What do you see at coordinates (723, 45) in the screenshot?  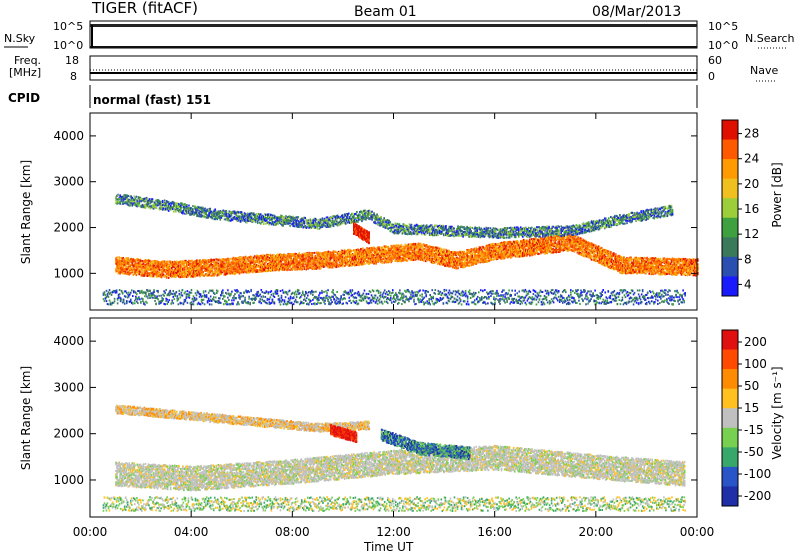 I see `noise-right-tick-low: 10^0` at bounding box center [723, 45].